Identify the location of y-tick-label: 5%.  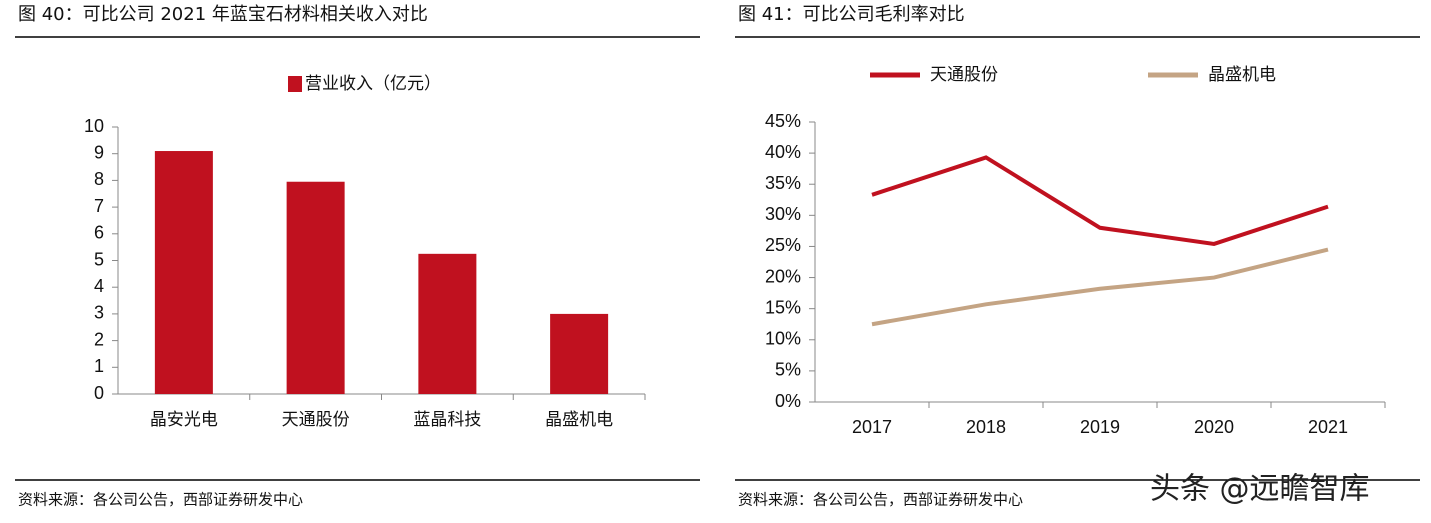
(788, 370).